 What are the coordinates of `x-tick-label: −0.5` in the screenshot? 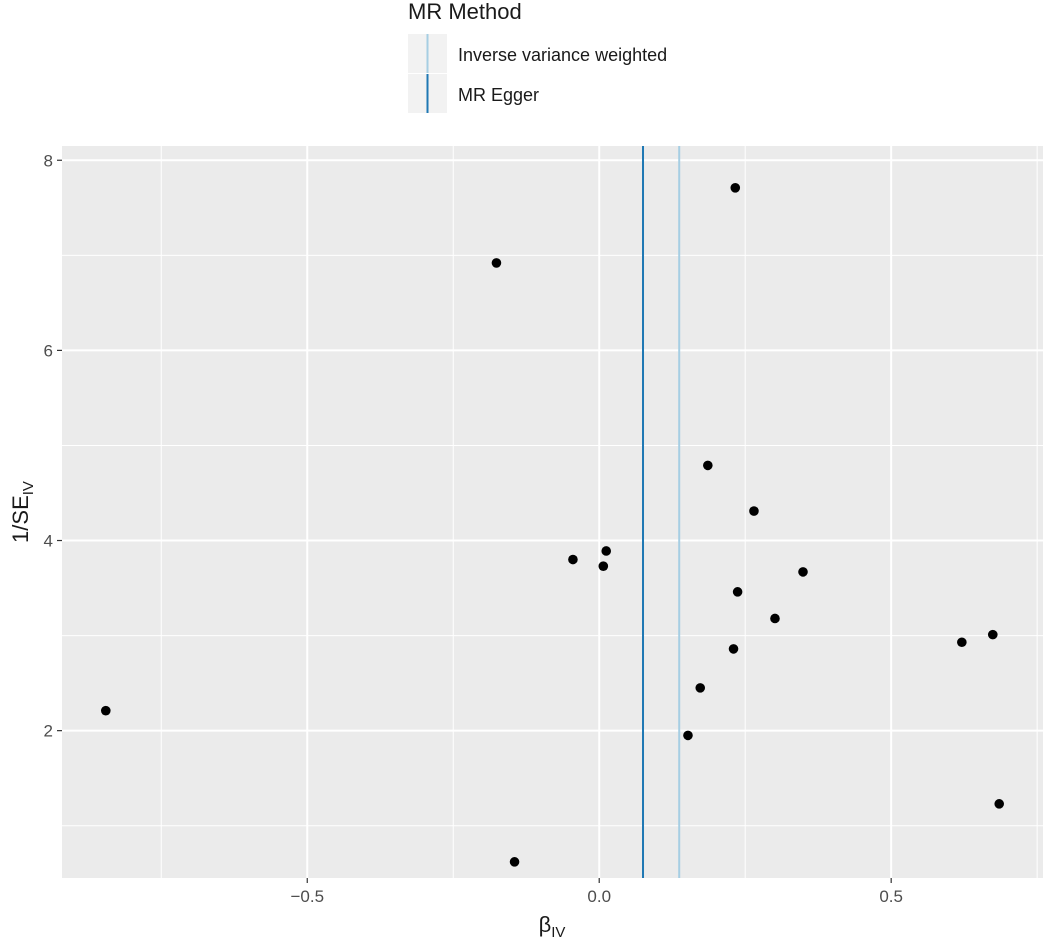 It's located at (307, 896).